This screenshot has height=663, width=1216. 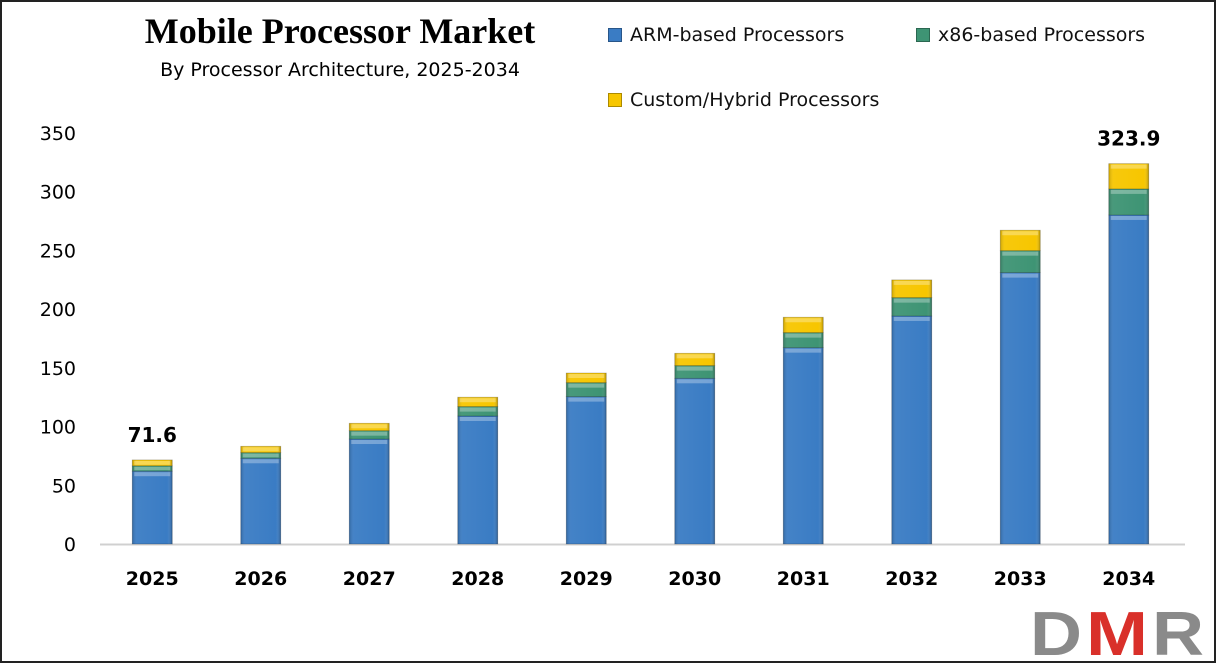 I want to click on y-tick-label: 0, so click(x=70, y=545).